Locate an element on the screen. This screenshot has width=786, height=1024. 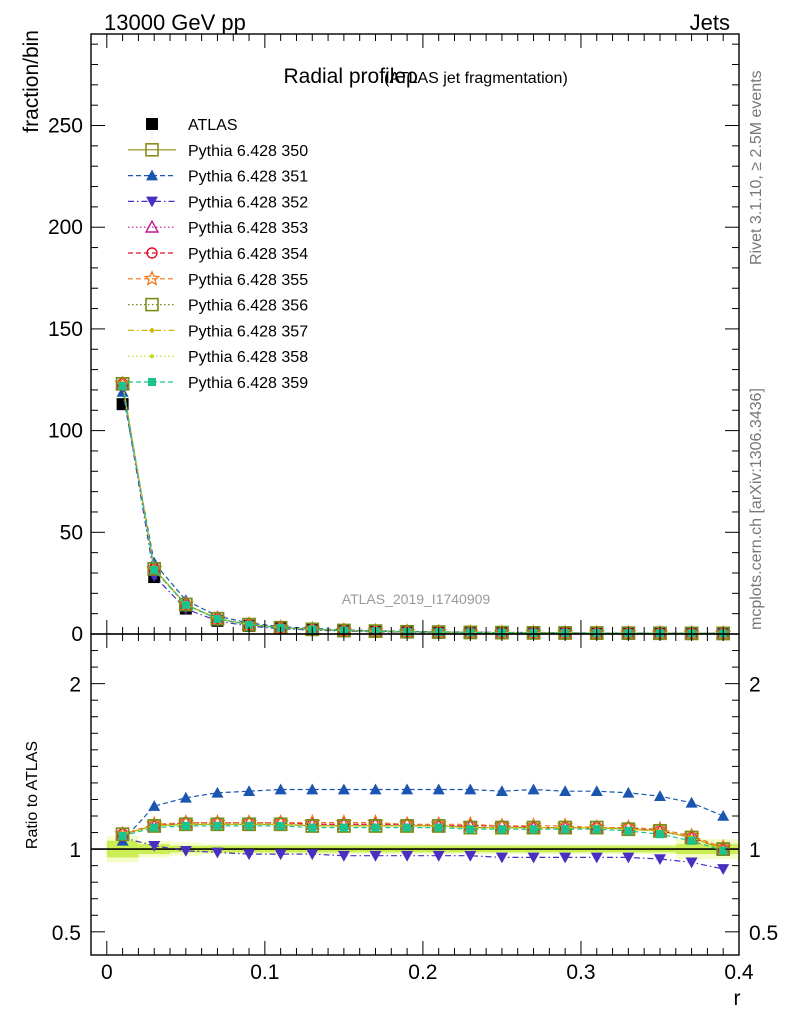
mcplots-label: mcplots.cern.ch [arXiv:1306.3436] is located at coordinates (756, 509).